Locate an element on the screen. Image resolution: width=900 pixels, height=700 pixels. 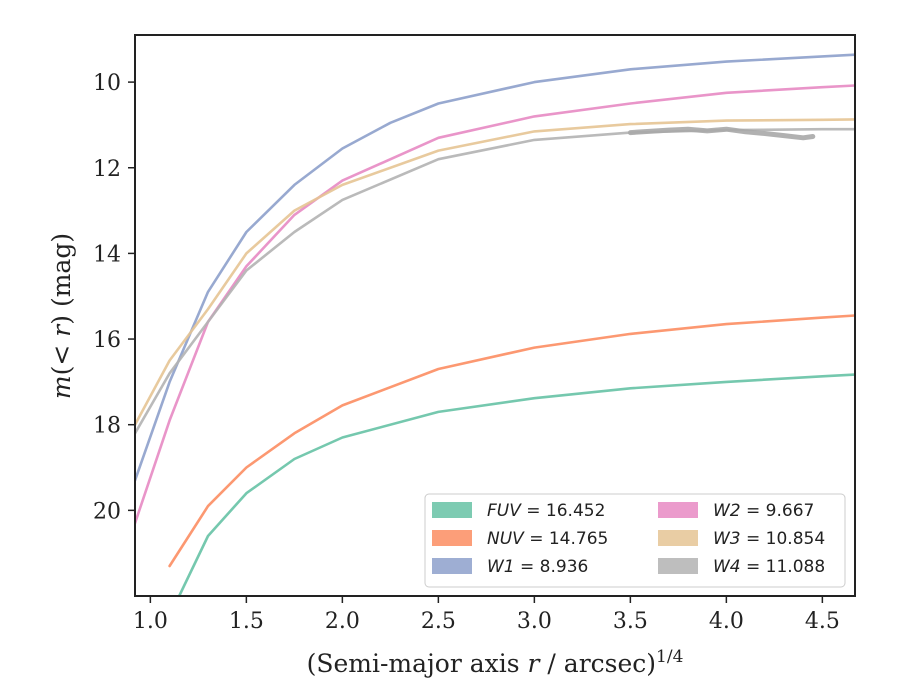
x-axis-label: (Semi-major axis r / arcsec)1/4 is located at coordinates (495, 662).